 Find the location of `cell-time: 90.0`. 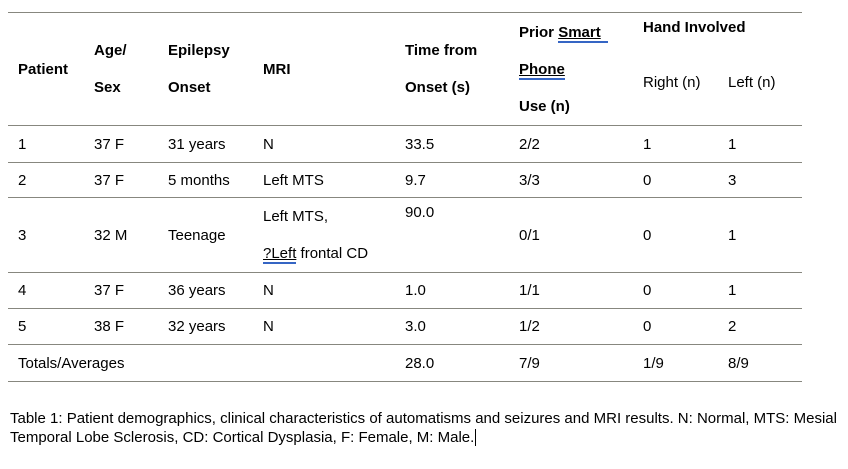

cell-time: 90.0 is located at coordinates (452, 235).